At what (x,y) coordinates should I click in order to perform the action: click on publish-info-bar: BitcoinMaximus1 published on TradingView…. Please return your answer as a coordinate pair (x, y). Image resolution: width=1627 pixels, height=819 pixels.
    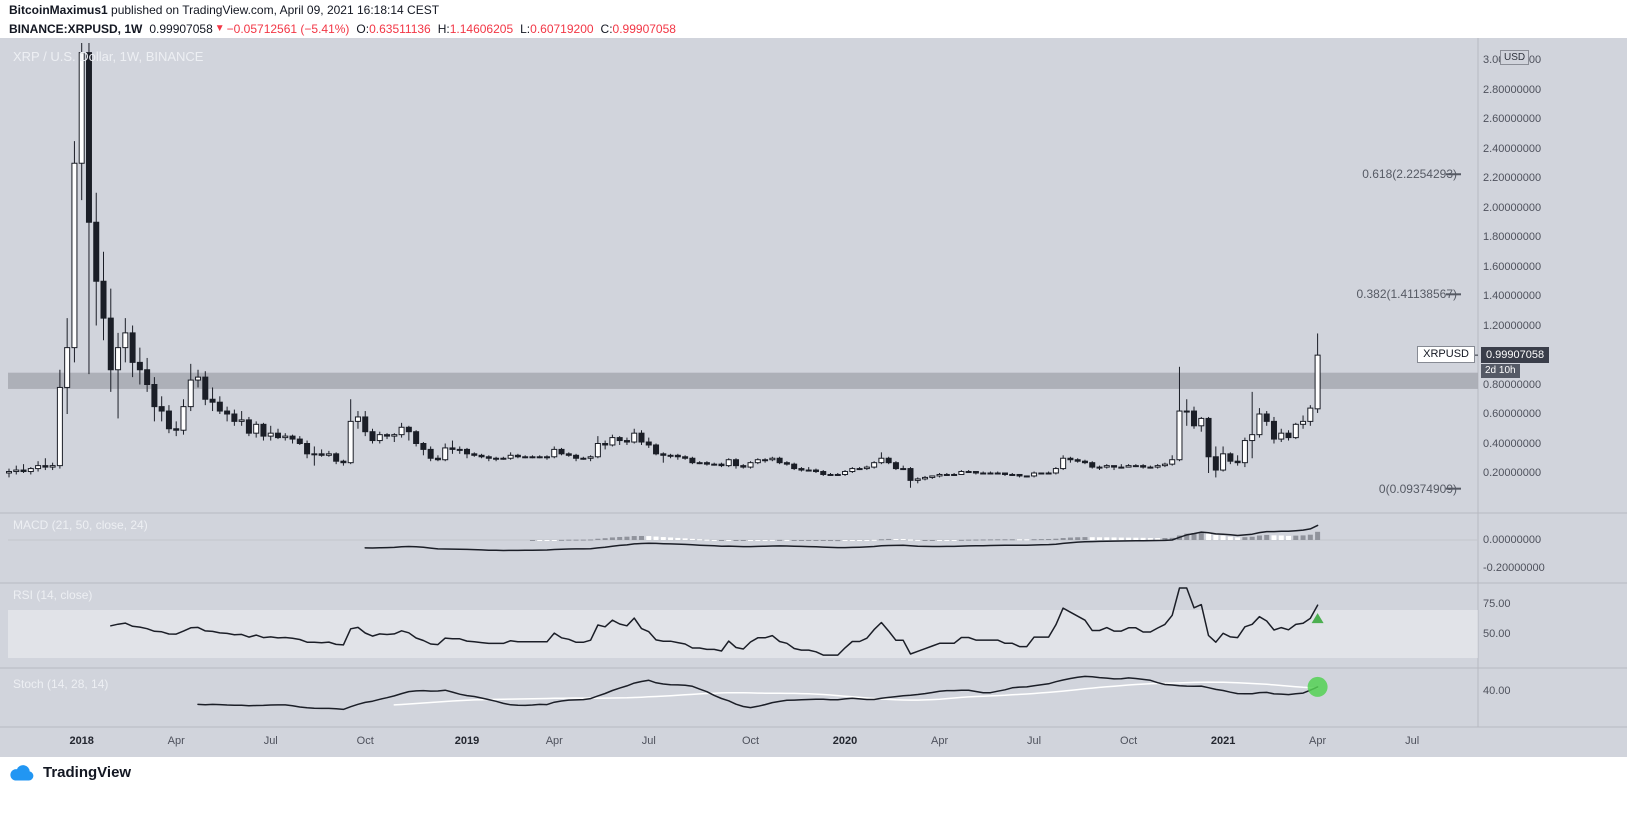
    Looking at the image, I should click on (813, 9).